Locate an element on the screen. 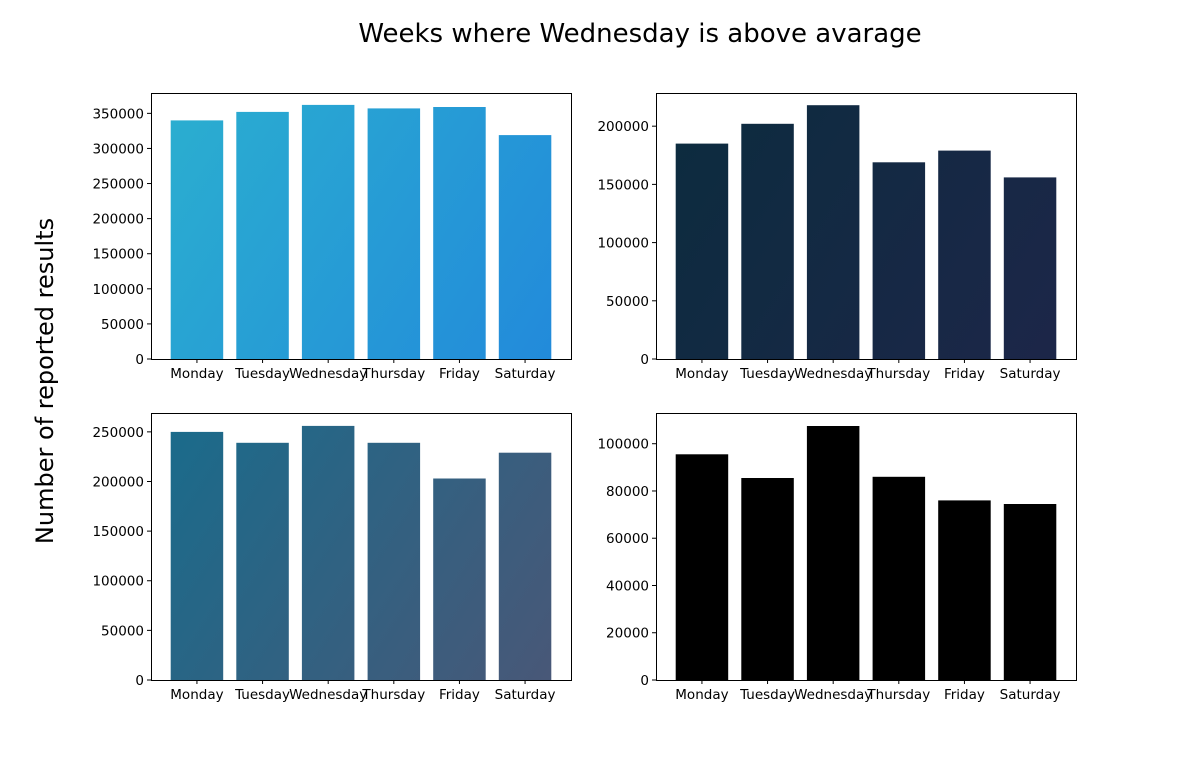 The height and width of the screenshot is (763, 1196). shared-y-axis-label: Number of reported results is located at coordinates (45, 381).